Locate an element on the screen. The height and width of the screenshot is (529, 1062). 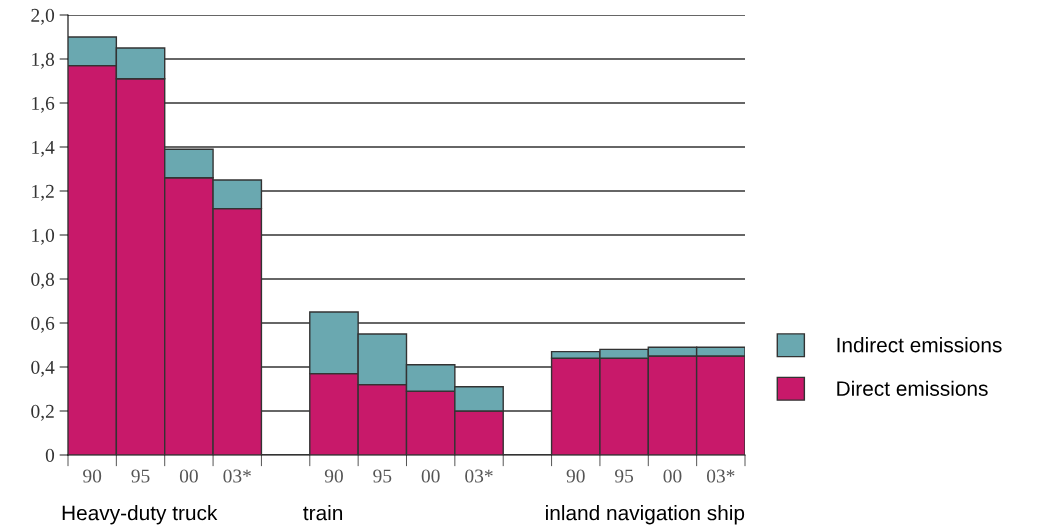
y-tick-label: 1,4 is located at coordinates (43, 148).